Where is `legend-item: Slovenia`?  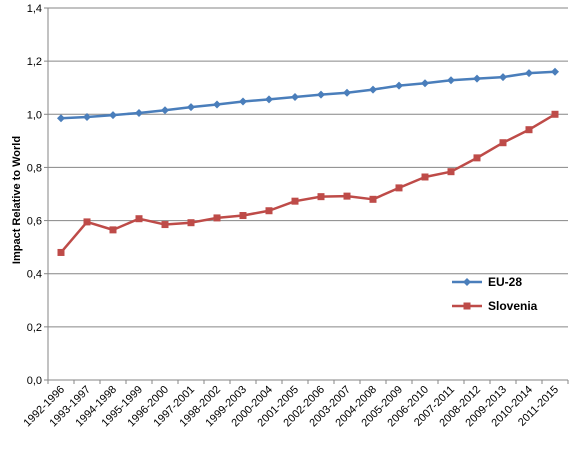
legend-item: Slovenia is located at coordinates (495, 306).